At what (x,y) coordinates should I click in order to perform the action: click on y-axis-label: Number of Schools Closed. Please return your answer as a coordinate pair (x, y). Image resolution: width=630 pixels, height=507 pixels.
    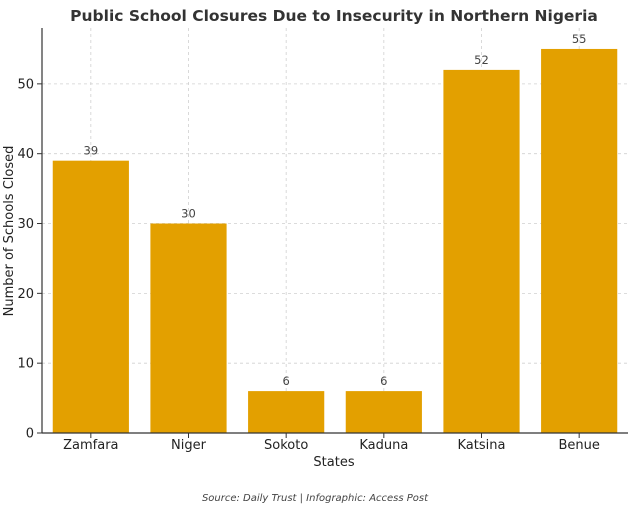
    Looking at the image, I should click on (9, 231).